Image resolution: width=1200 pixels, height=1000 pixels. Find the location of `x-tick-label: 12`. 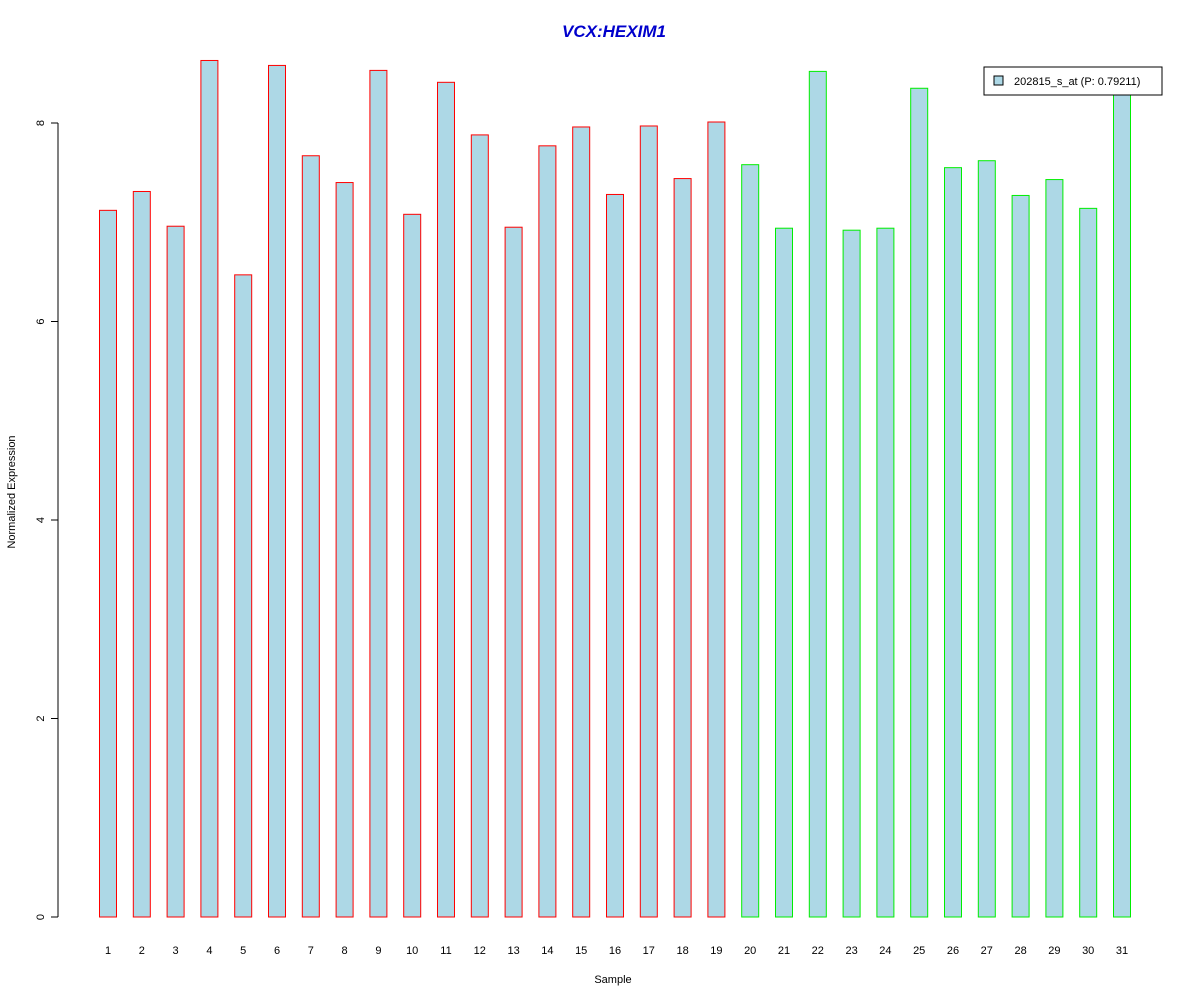

x-tick-label: 12 is located at coordinates (480, 951).